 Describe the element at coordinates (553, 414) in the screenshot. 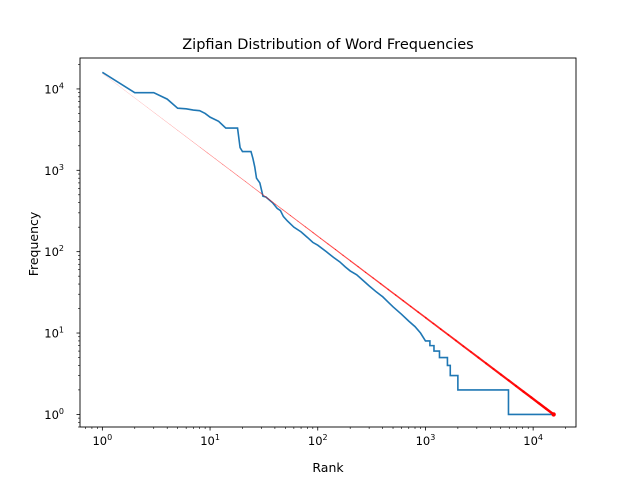

I see `ideal-zipf-end-point` at that location.